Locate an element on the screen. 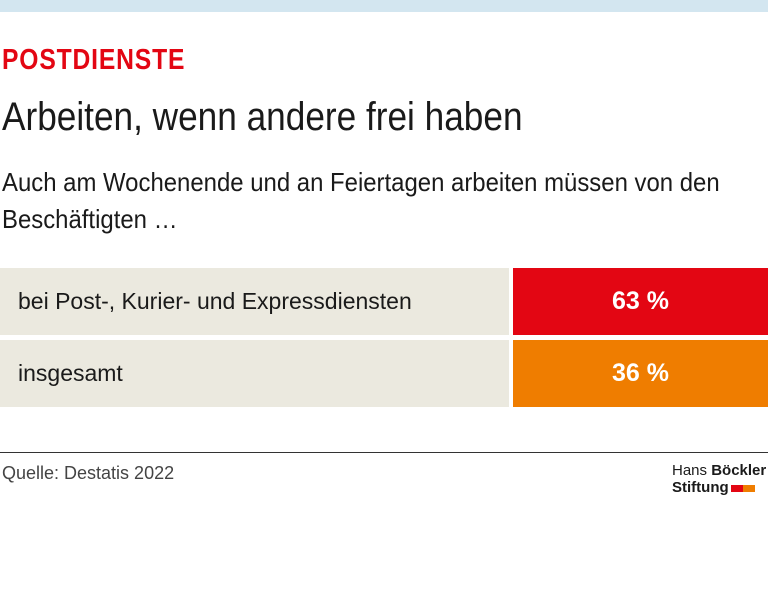 Image resolution: width=768 pixels, height=597 pixels. logo: Hans Böckler Stiftung is located at coordinates (719, 479).